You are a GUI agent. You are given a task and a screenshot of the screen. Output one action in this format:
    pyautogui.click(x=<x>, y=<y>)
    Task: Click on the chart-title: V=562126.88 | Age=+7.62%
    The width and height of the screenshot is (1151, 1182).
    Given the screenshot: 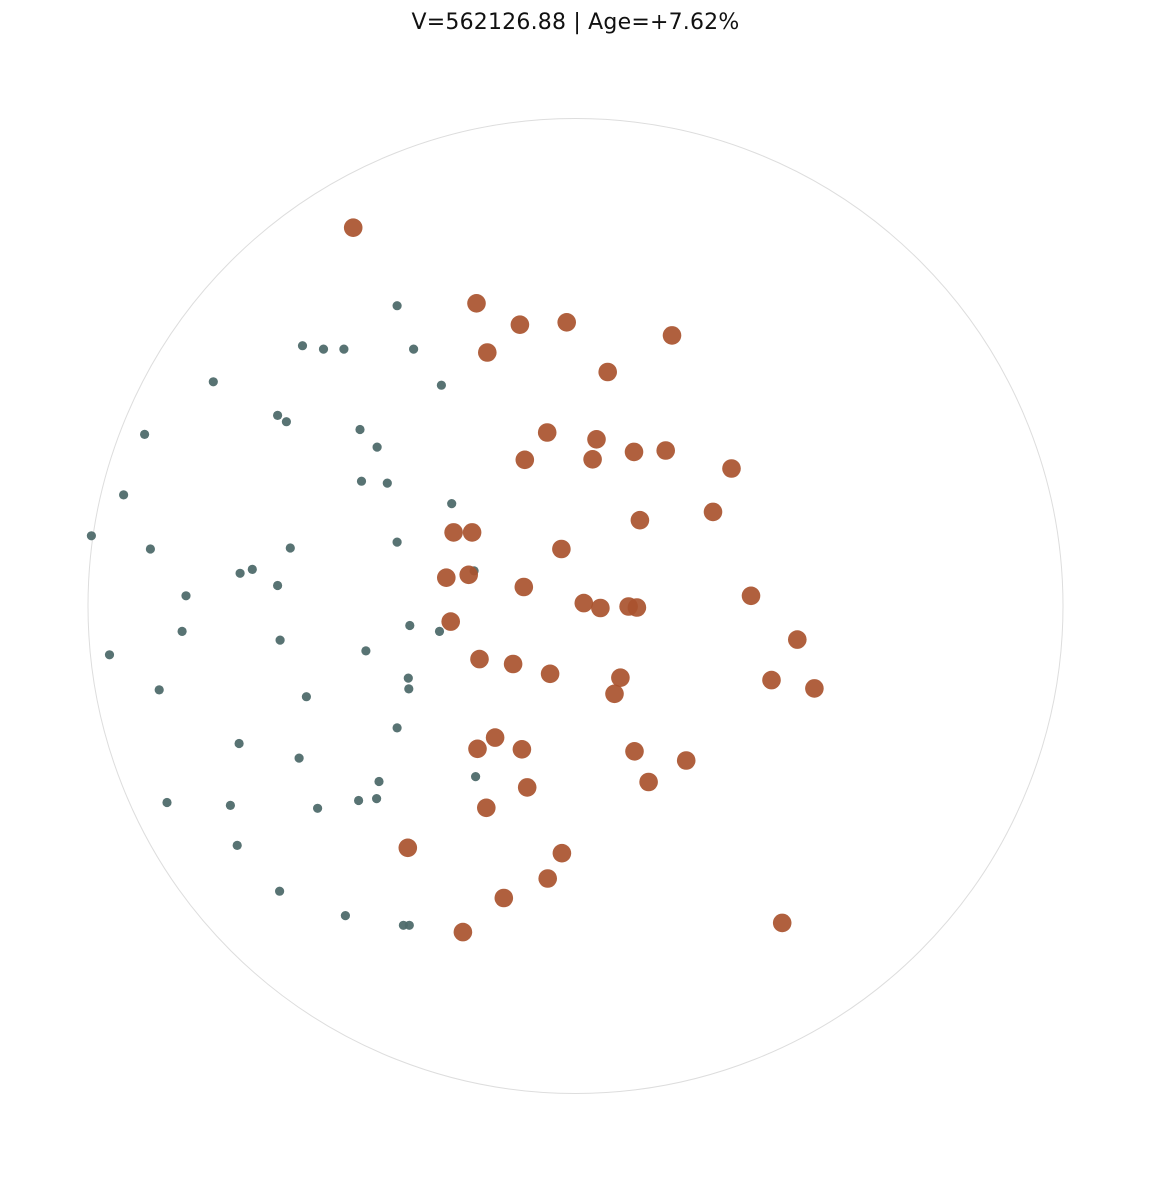 What is the action you would take?
    pyautogui.click(x=575, y=22)
    